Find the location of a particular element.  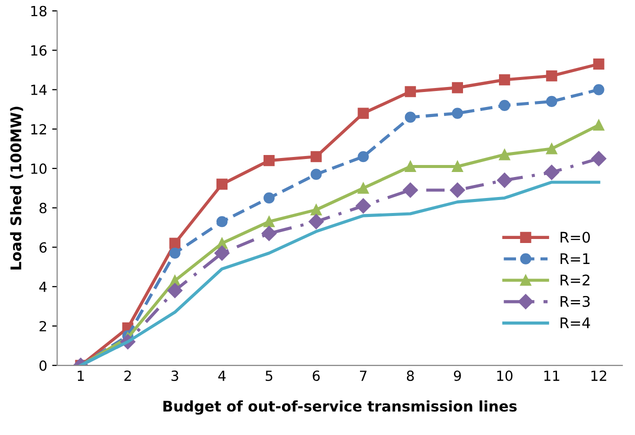

x-tick-label: 4 is located at coordinates (222, 375).